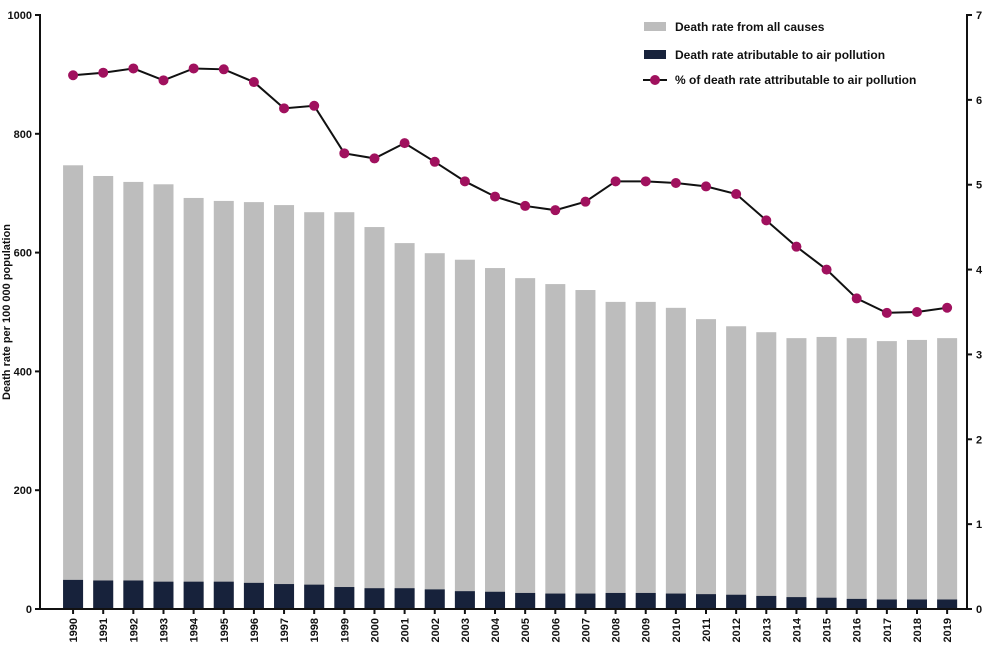  What do you see at coordinates (164, 630) in the screenshot?
I see `x-tick-label: 1993` at bounding box center [164, 630].